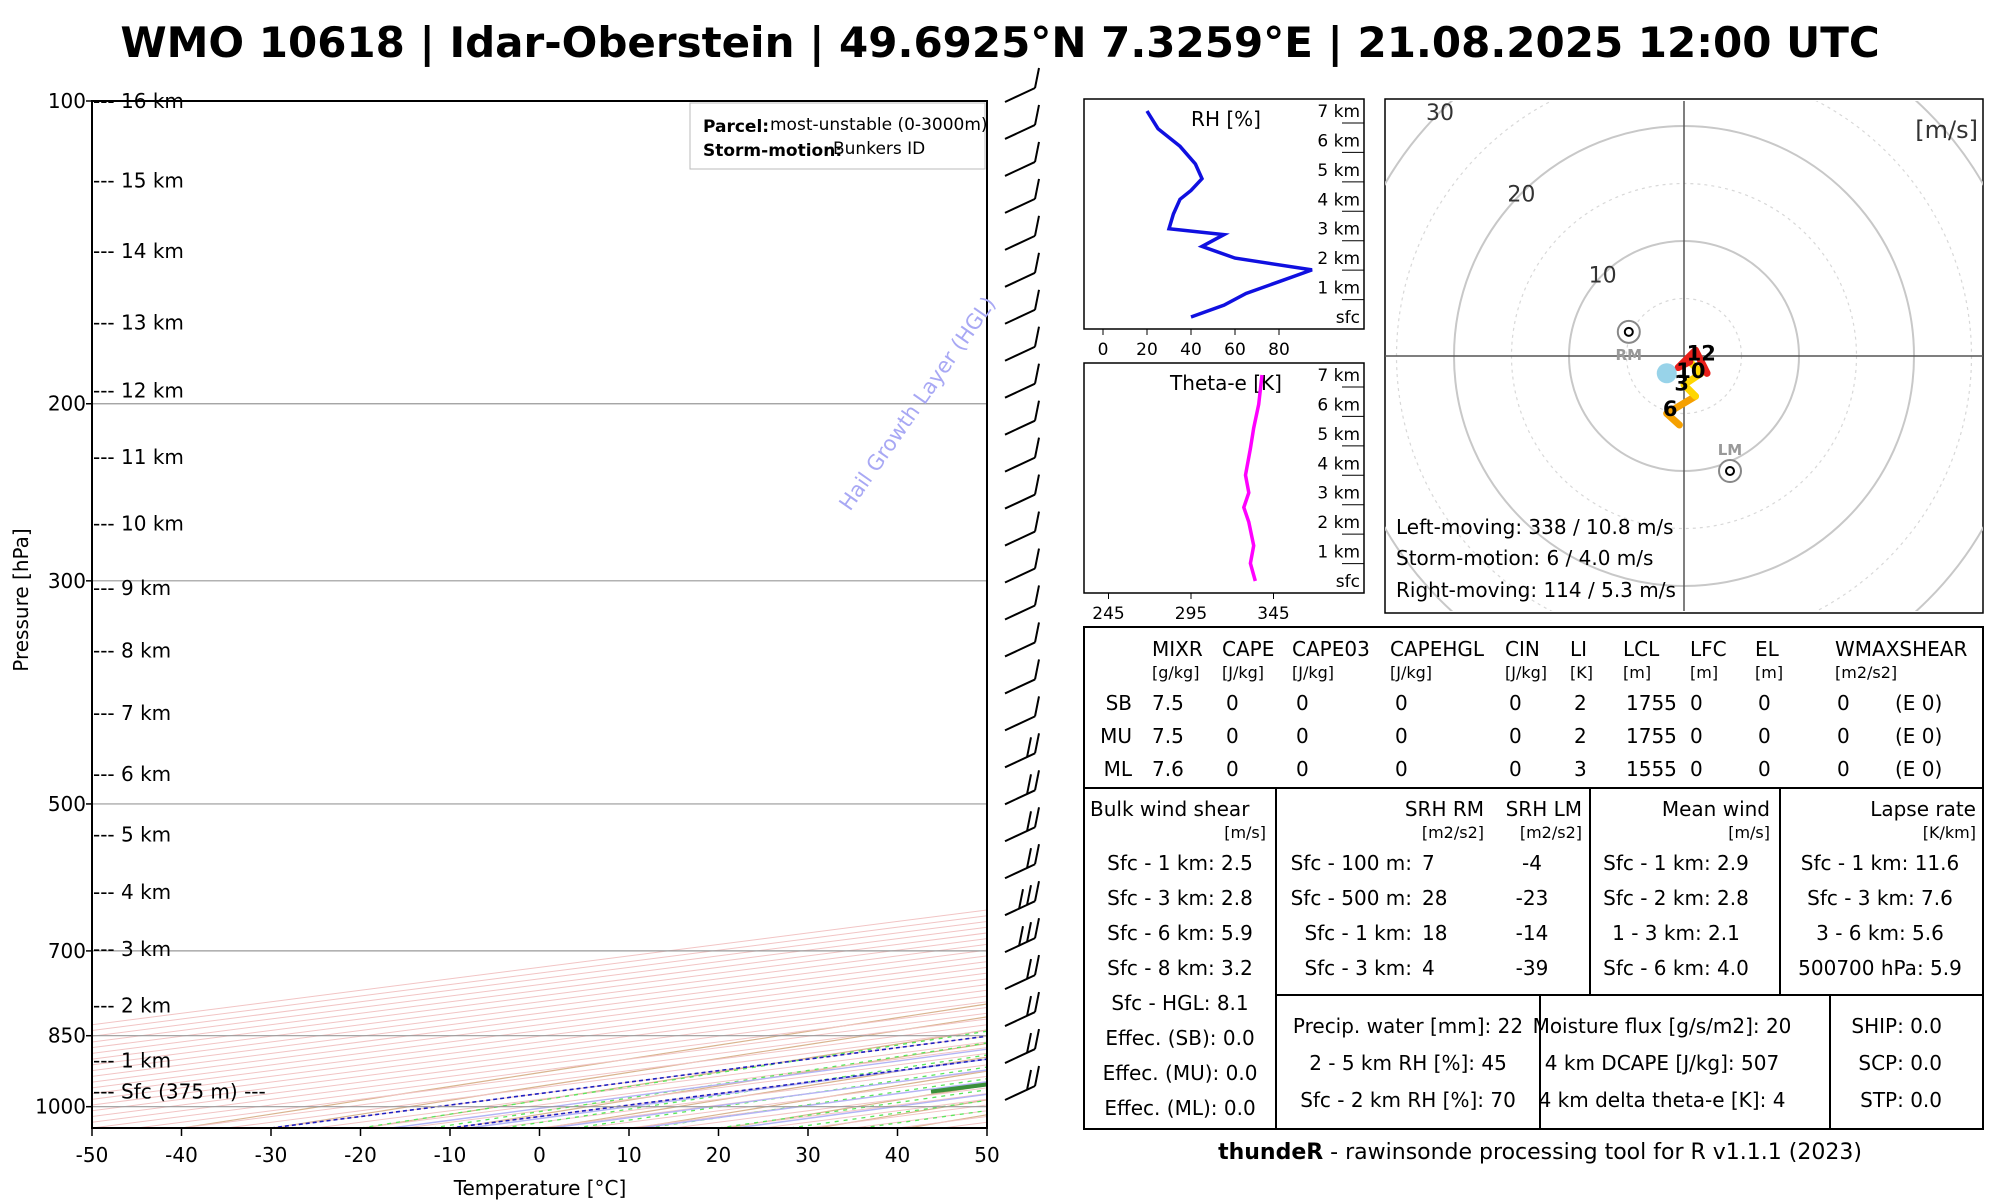 Image resolution: width=2000 pixels, height=1200 pixels. Describe the element at coordinates (1444, 809) in the screenshot. I see `srh-rm-title: SRH RM` at that location.